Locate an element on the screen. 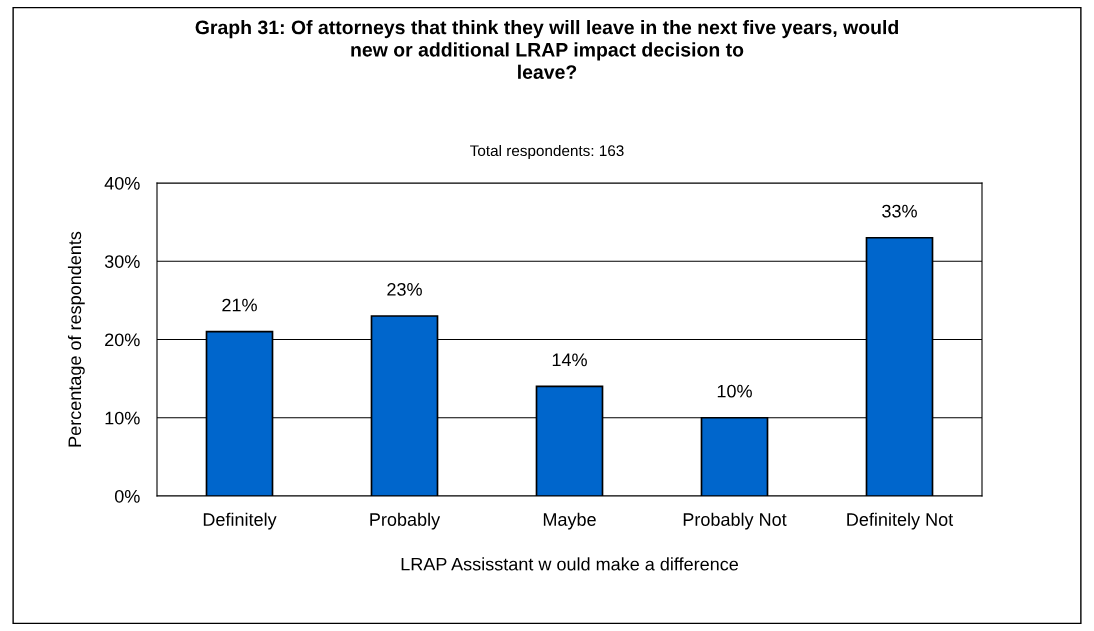  y-tick-label: 40% is located at coordinates (122, 183).